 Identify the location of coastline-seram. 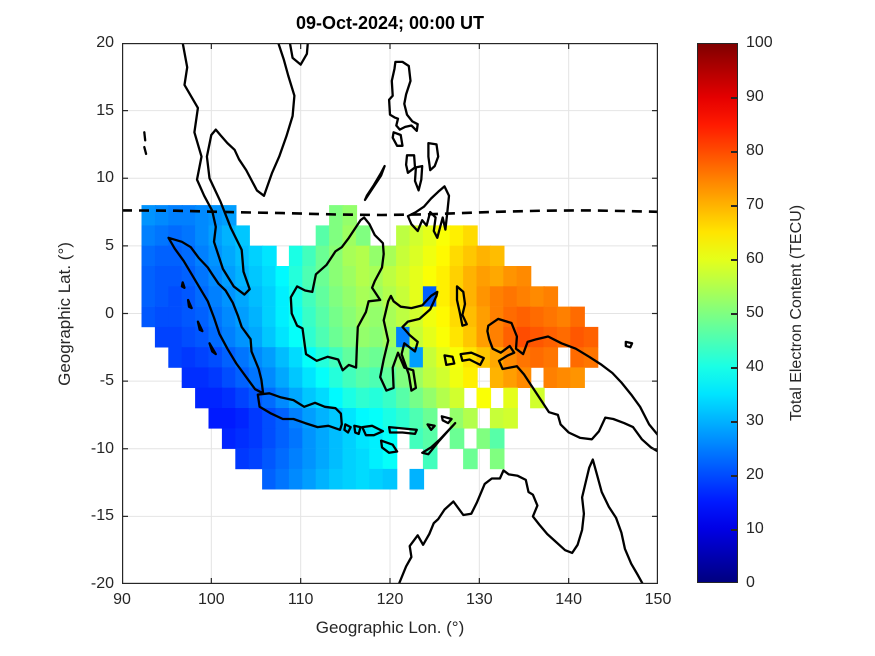
(472, 359).